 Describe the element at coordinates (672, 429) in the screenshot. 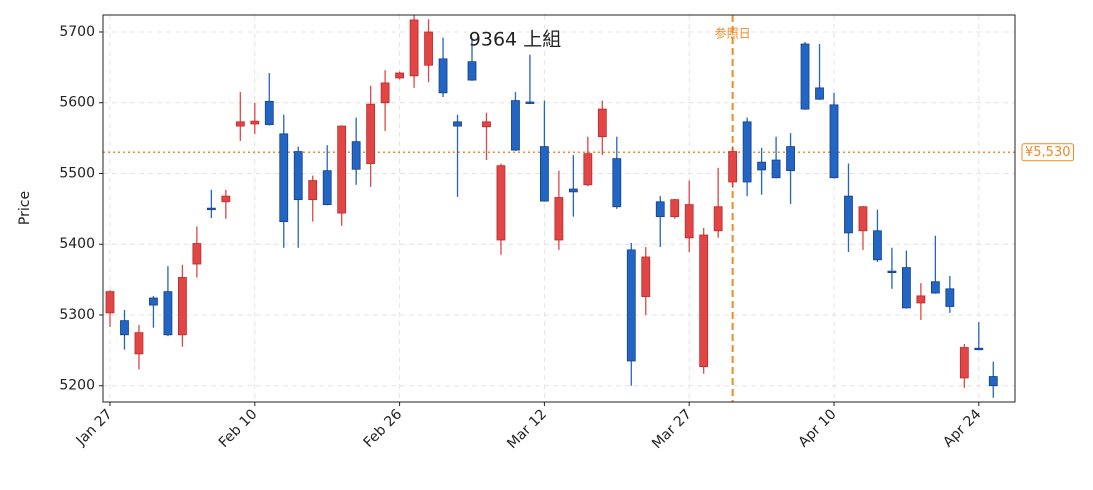

I see `x-tick-label: Mar 27` at that location.